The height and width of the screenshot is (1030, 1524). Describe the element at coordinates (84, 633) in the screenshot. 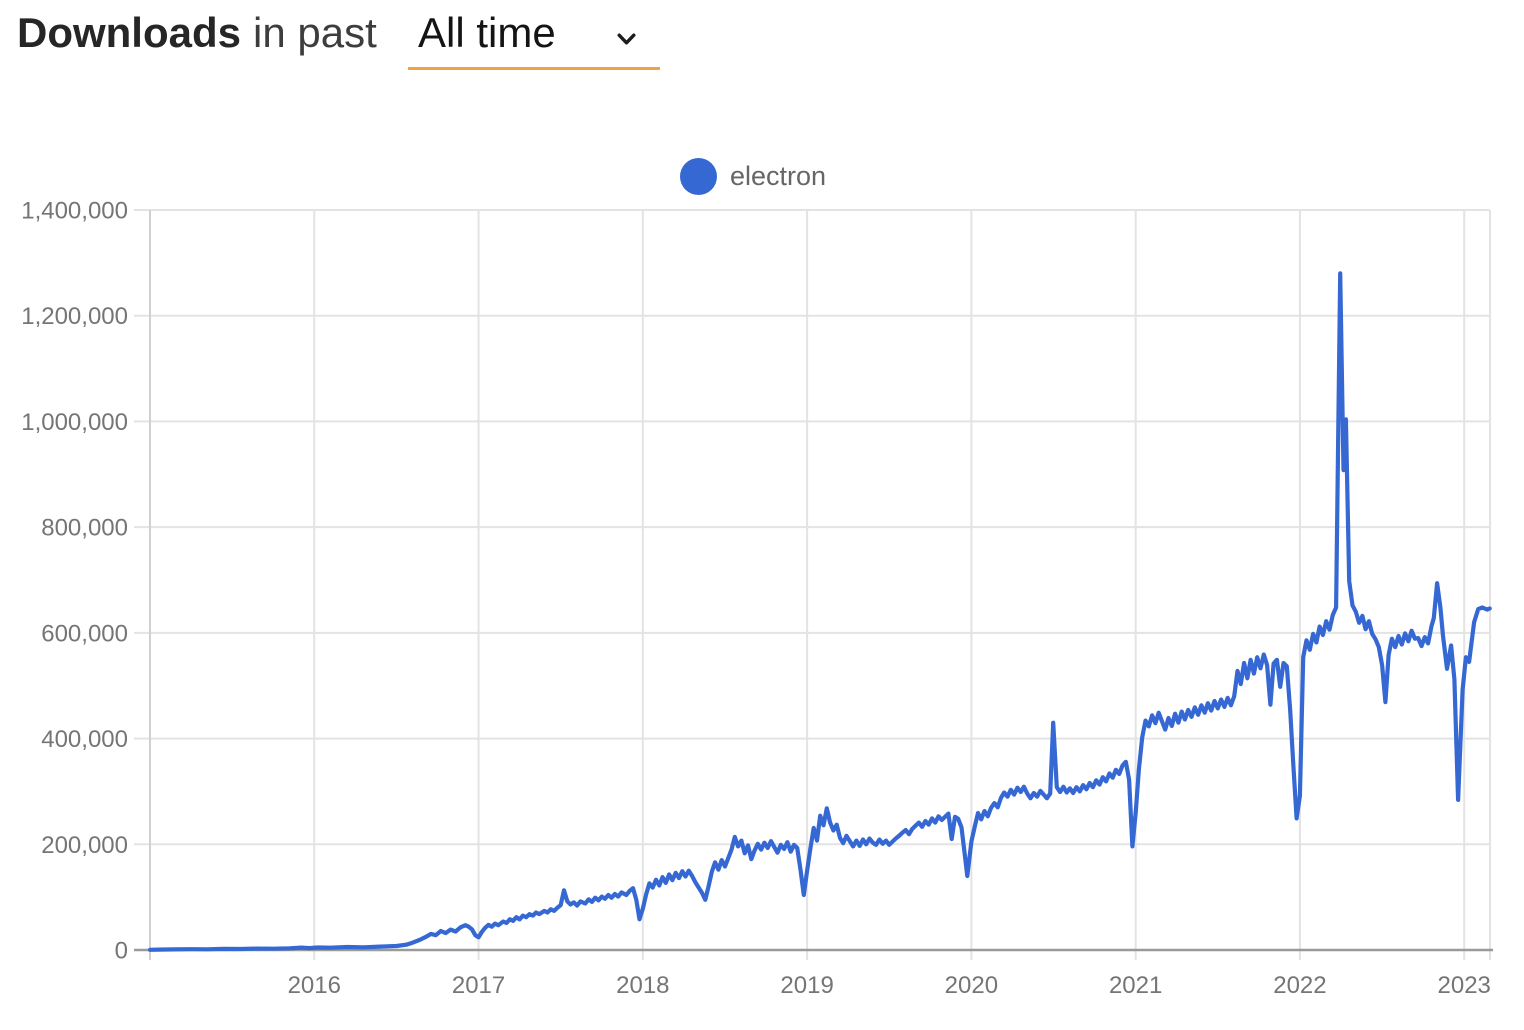

I see `y-tick-label: 600,000` at that location.